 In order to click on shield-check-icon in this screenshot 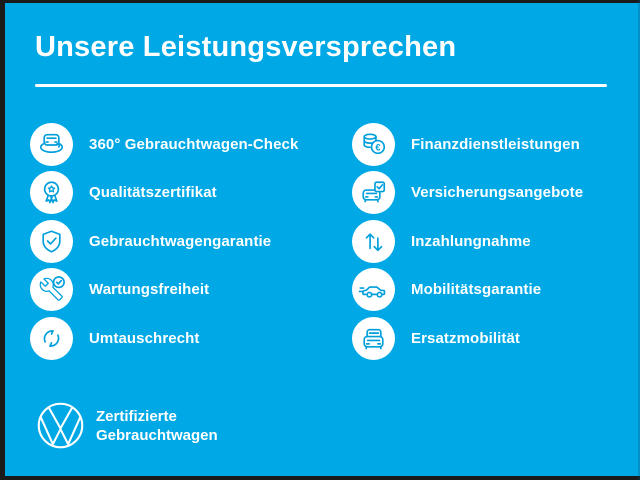, I will do `click(51, 241)`.